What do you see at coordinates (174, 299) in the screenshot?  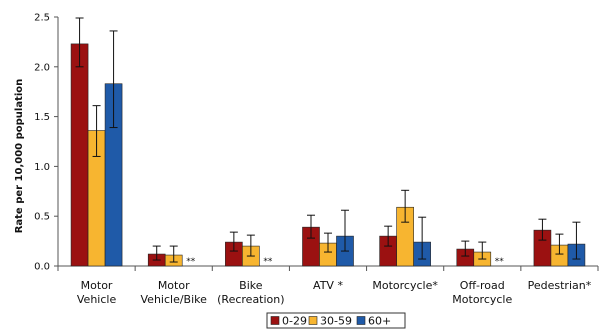 I see `category-label: Vehicle/Bike` at bounding box center [174, 299].